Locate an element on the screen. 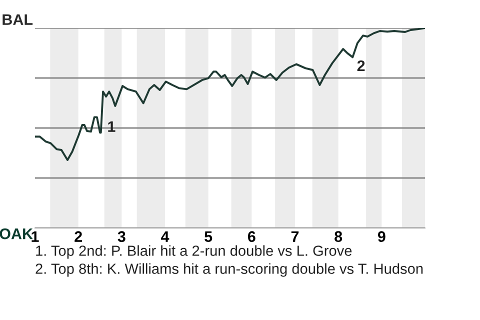 The height and width of the screenshot is (320, 480). annotation: 1 is located at coordinates (112, 126).